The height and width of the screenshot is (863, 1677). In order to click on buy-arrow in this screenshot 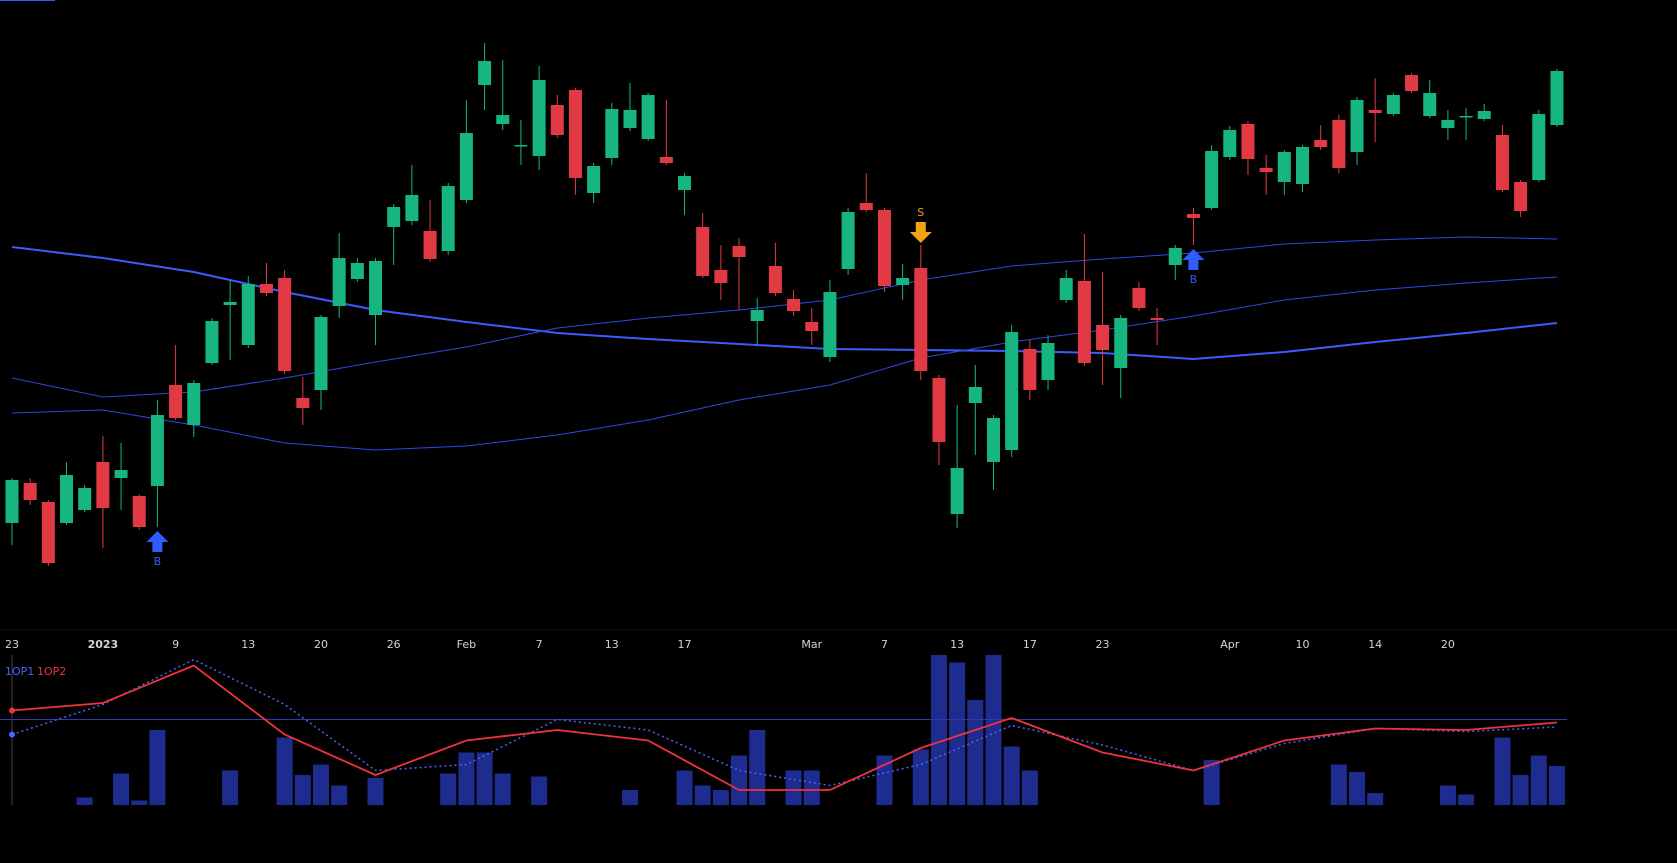, I will do `click(1193, 259)`.